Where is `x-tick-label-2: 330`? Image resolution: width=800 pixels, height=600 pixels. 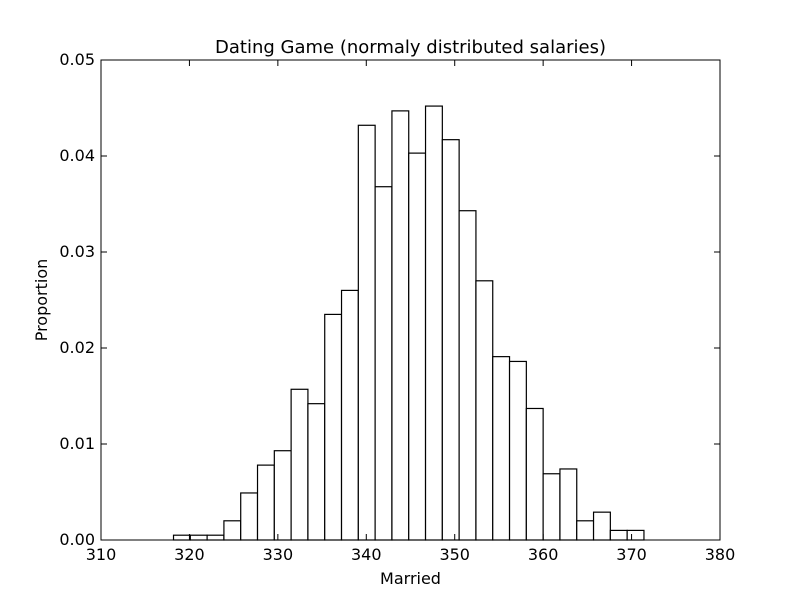 x-tick-label-2: 330 is located at coordinates (278, 554).